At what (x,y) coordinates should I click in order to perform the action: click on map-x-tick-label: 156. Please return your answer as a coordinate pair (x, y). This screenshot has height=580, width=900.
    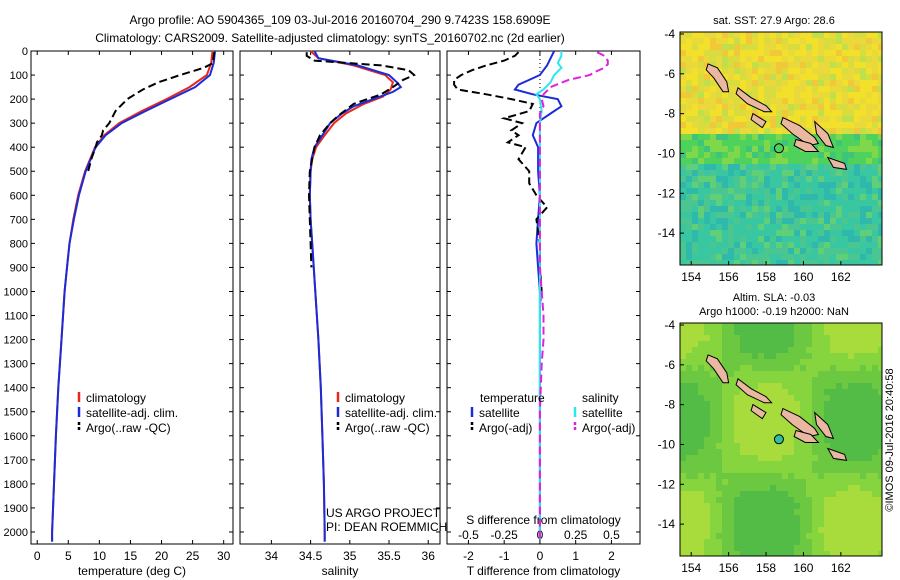
    Looking at the image, I should click on (729, 568).